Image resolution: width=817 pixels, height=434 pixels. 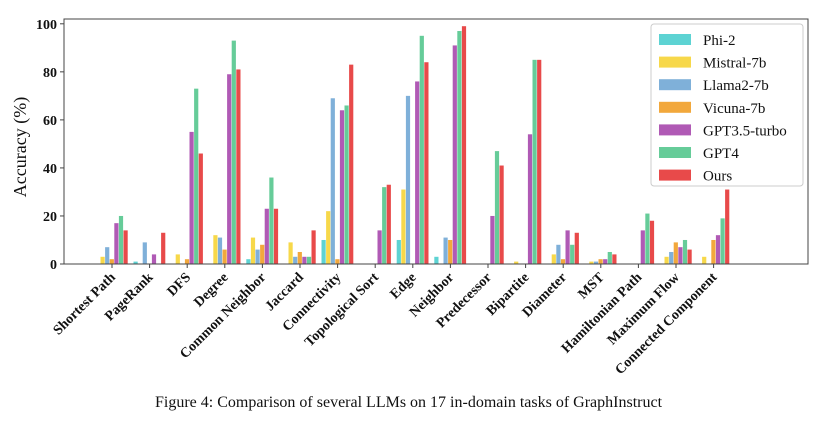 I want to click on y-tick-label: 100, so click(x=46, y=25).